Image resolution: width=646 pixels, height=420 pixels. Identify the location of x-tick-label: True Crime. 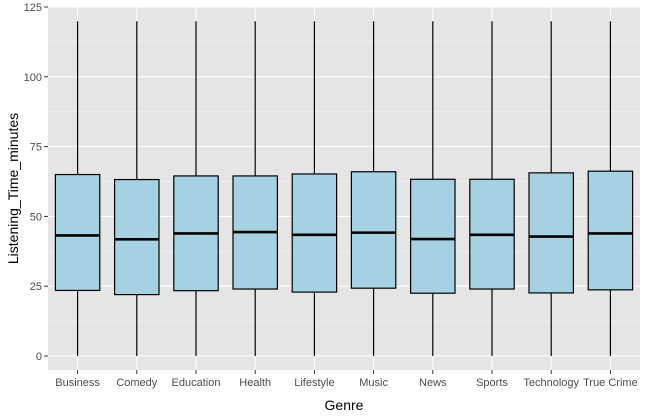
(610, 383).